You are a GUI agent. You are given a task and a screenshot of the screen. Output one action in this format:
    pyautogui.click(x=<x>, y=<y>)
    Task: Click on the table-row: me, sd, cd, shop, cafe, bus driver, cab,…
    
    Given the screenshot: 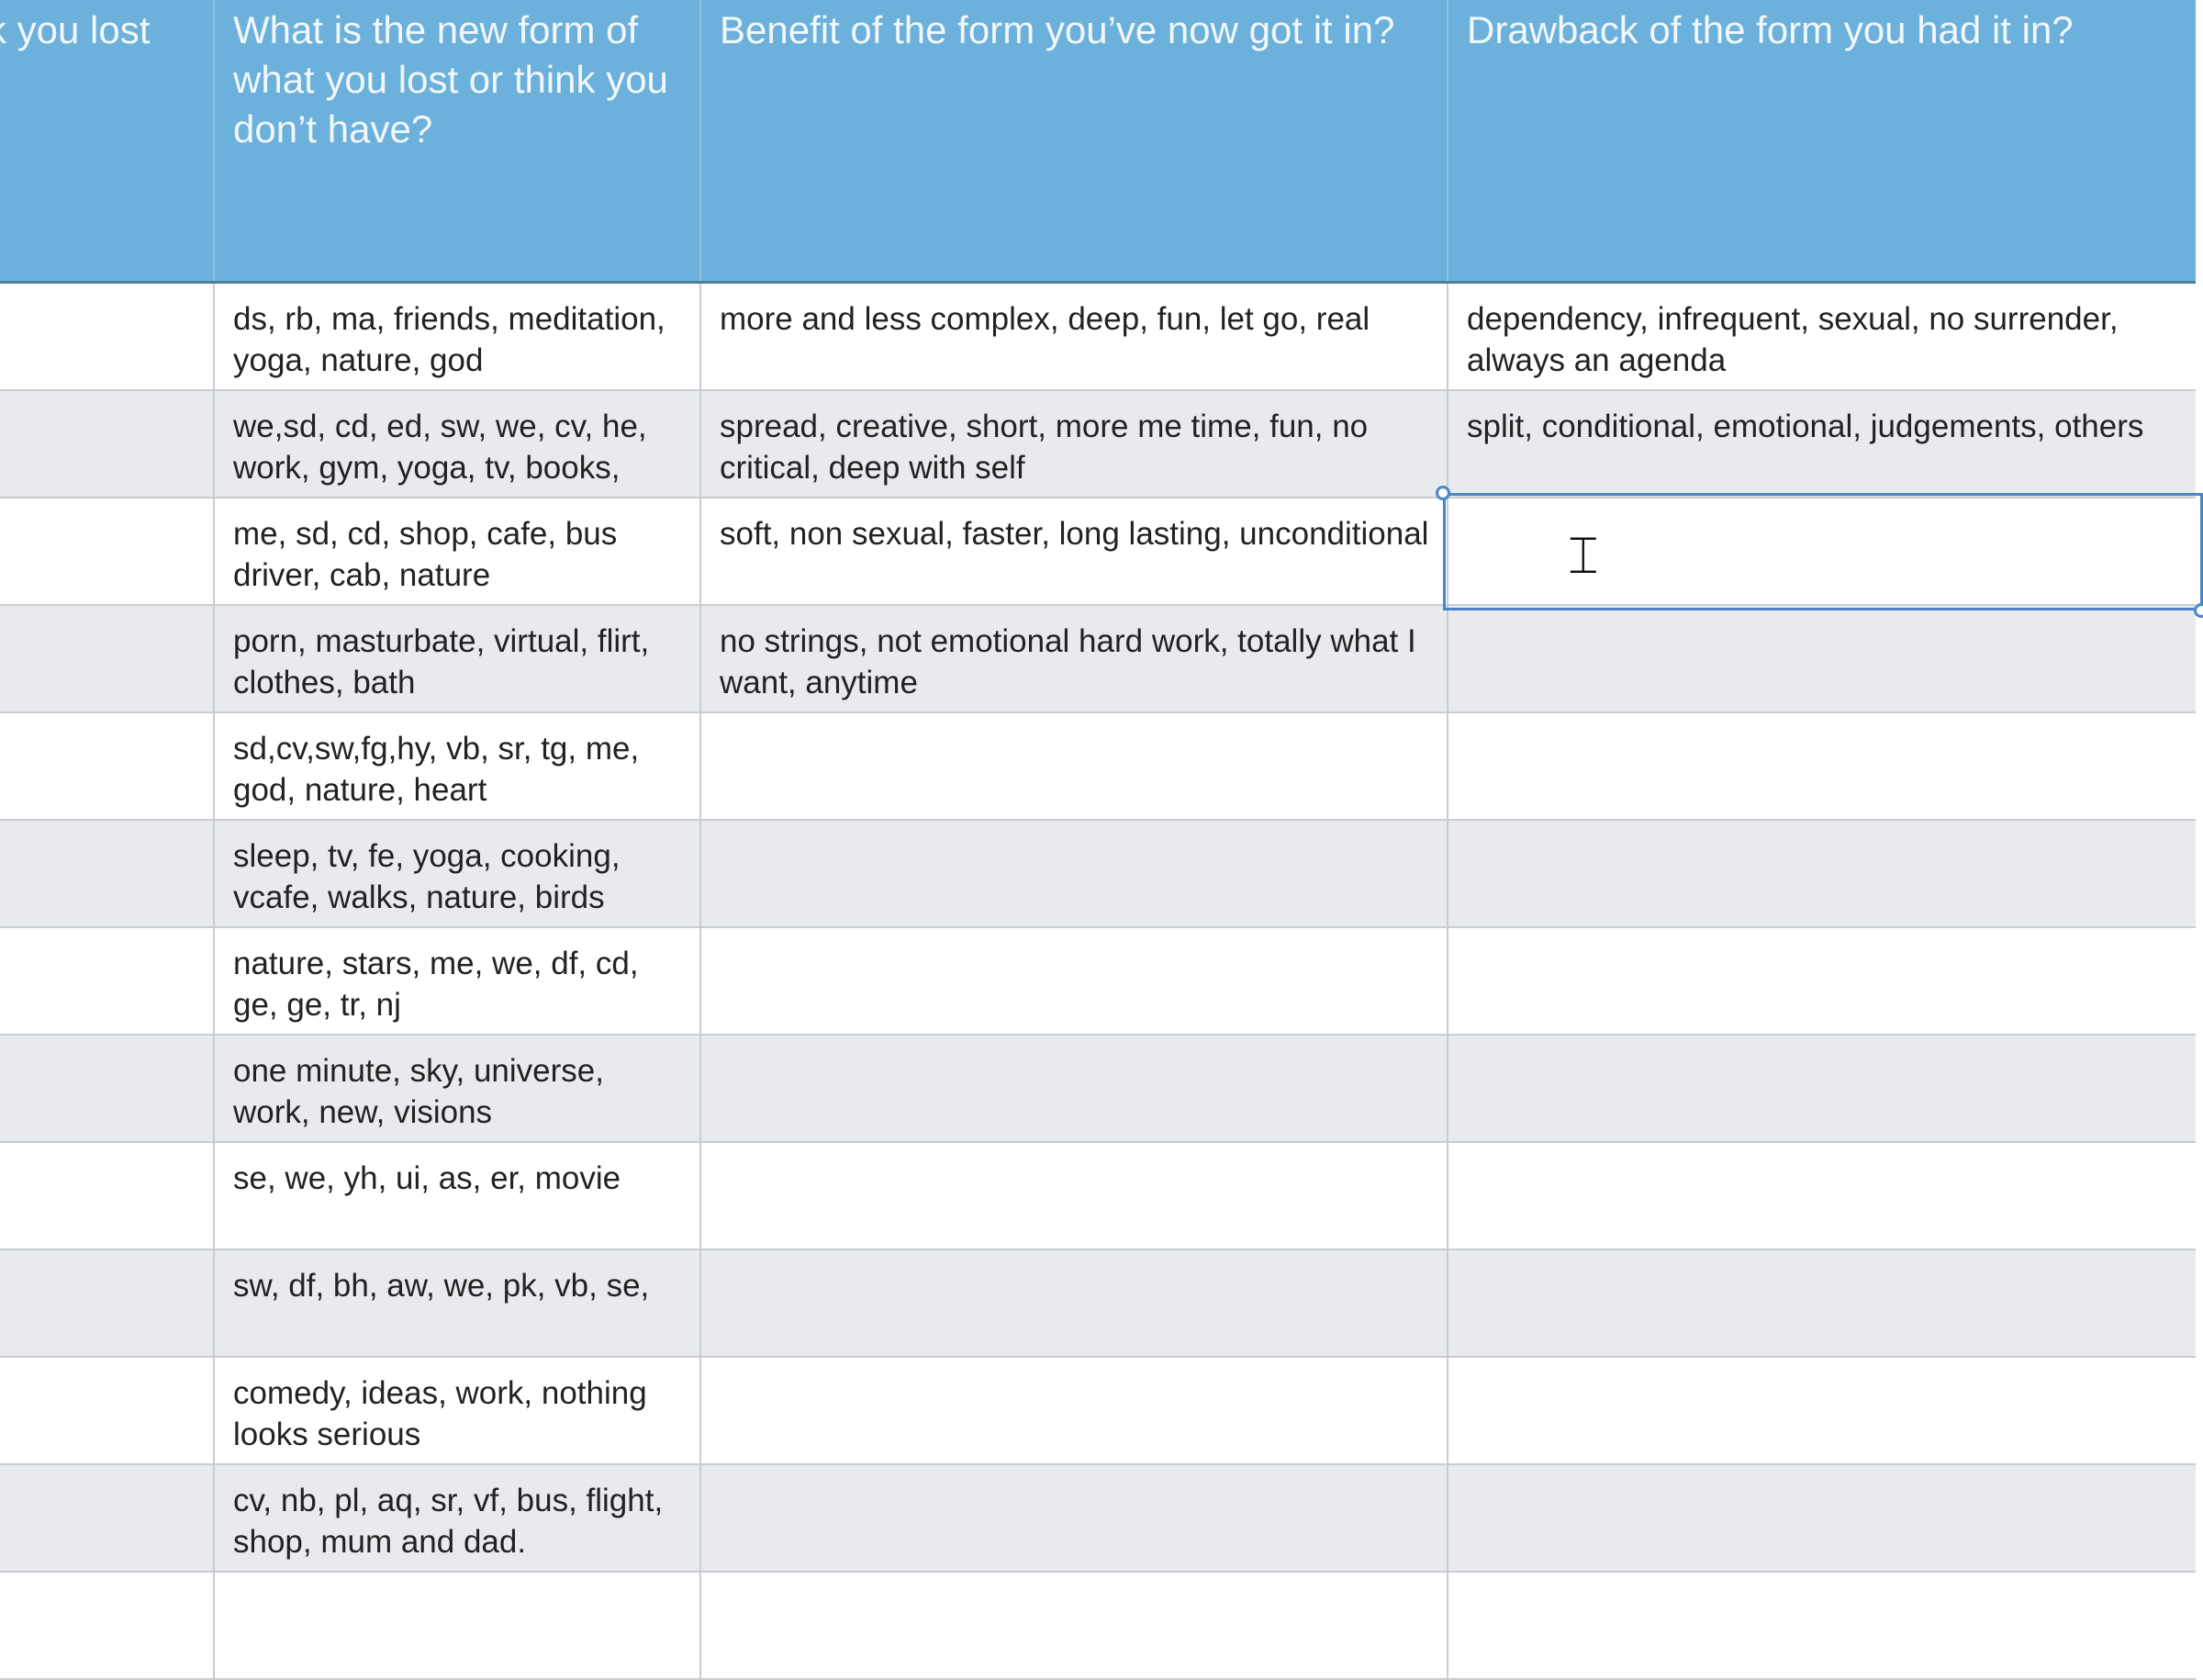 What is the action you would take?
    pyautogui.click(x=1098, y=552)
    